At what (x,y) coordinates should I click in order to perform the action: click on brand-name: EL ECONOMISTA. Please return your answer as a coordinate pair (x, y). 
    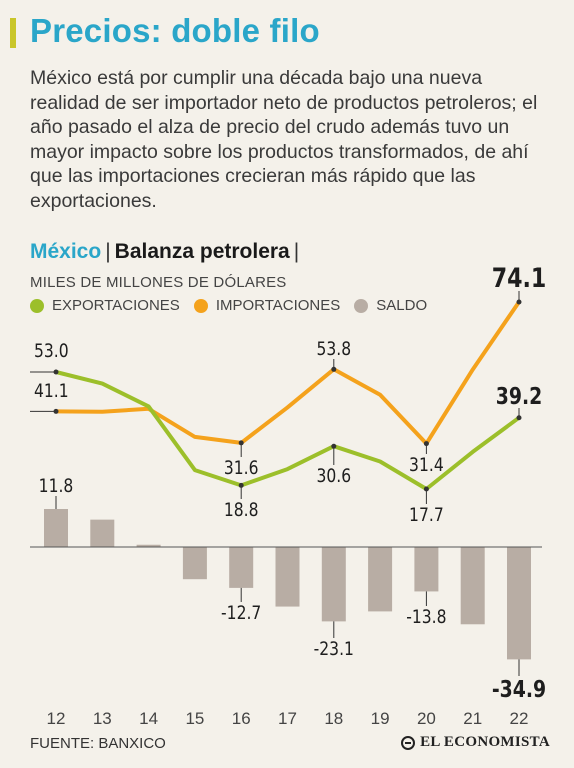
    Looking at the image, I should click on (485, 742).